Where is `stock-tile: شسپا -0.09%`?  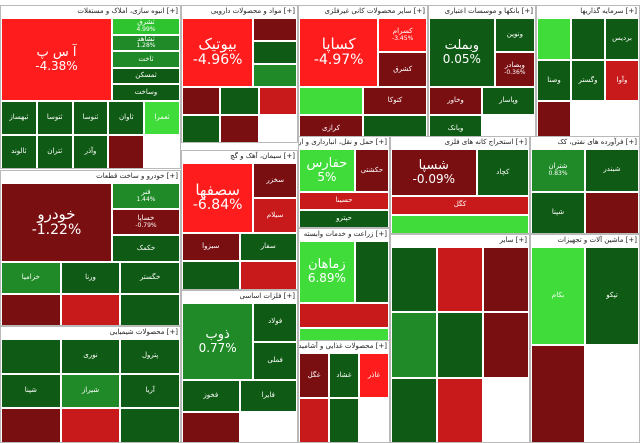 stock-tile: شسپا -0.09% is located at coordinates (434, 172).